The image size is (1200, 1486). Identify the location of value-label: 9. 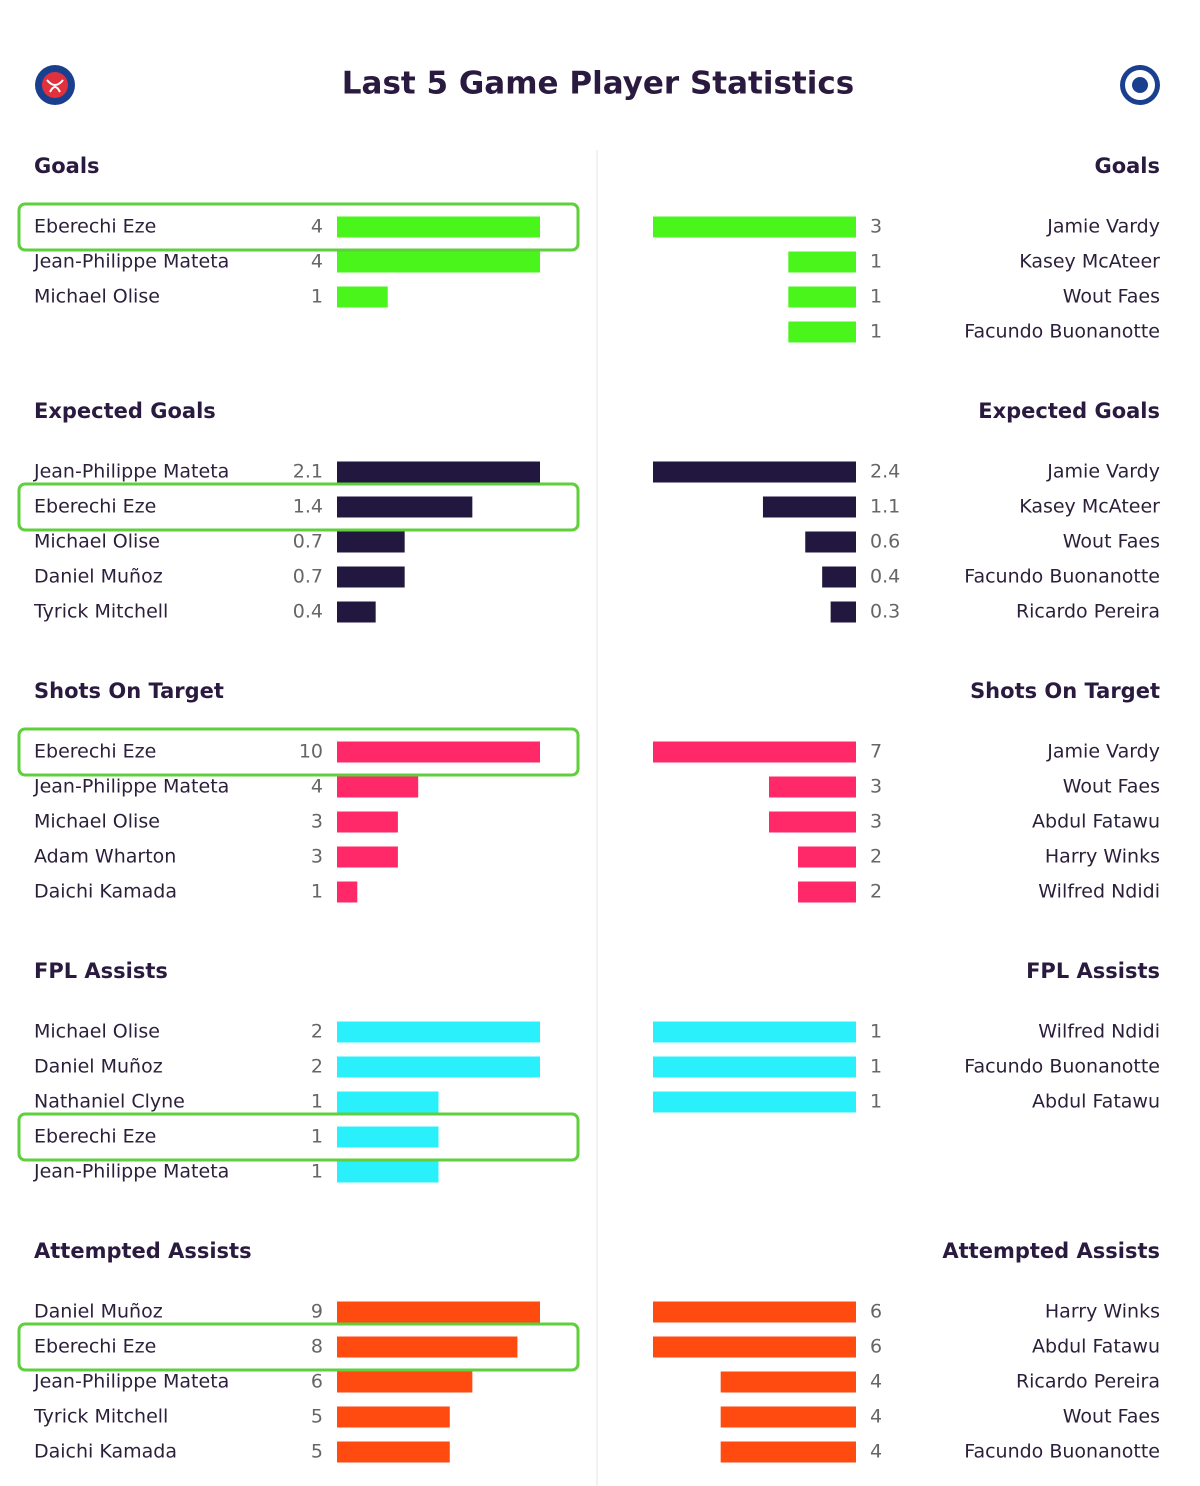
(317, 1312).